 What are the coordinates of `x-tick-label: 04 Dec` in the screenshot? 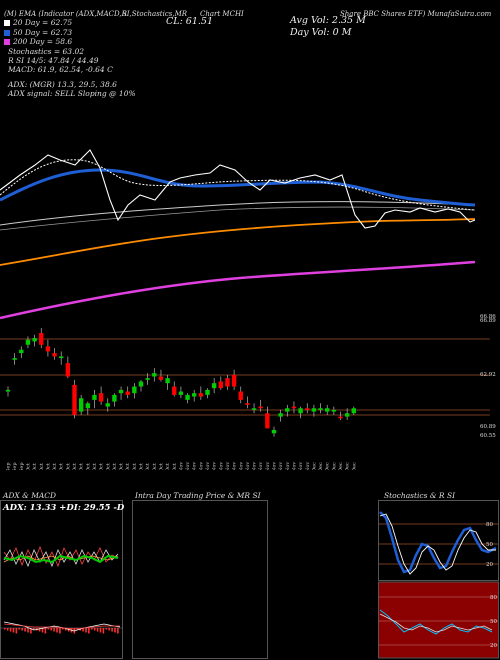 It's located at (328, 466).